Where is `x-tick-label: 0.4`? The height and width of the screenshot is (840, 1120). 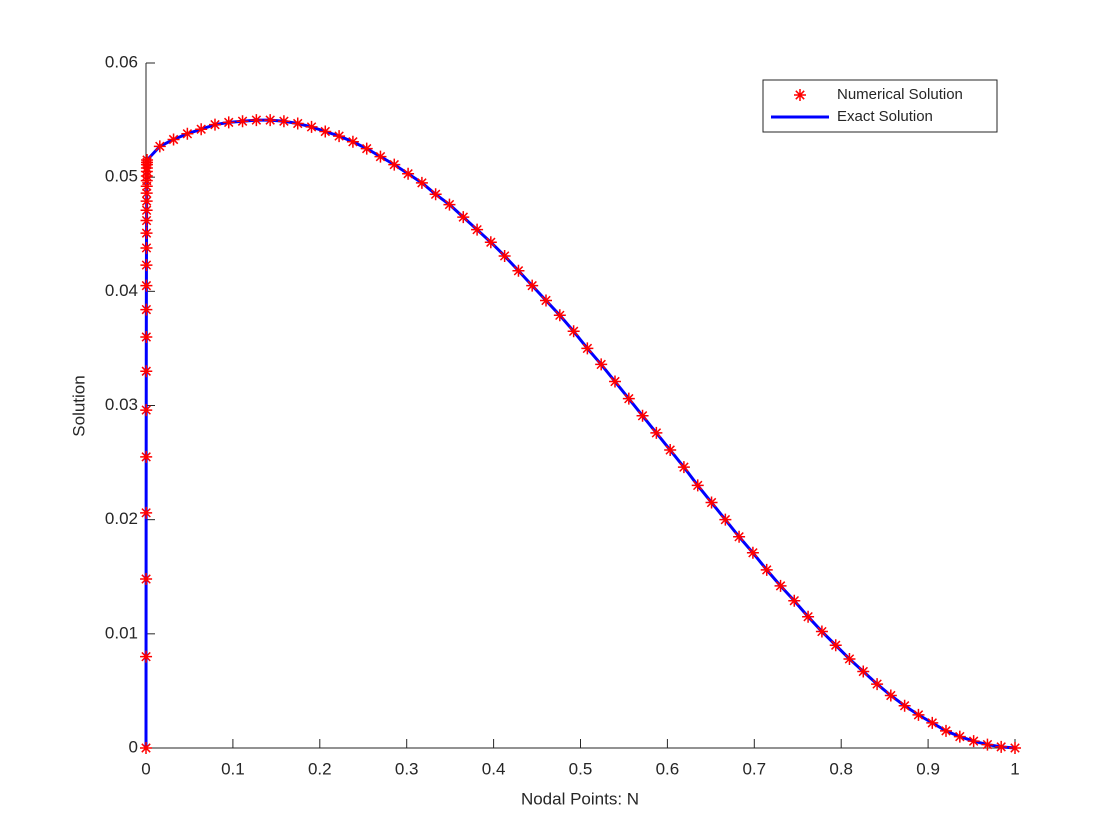
x-tick-label: 0.4 is located at coordinates (494, 768).